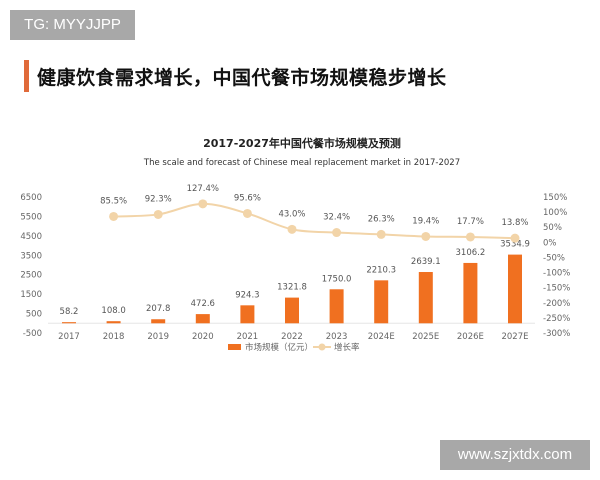 This screenshot has width=600, height=480. I want to click on right-axis-tick: -250%, so click(556, 319).